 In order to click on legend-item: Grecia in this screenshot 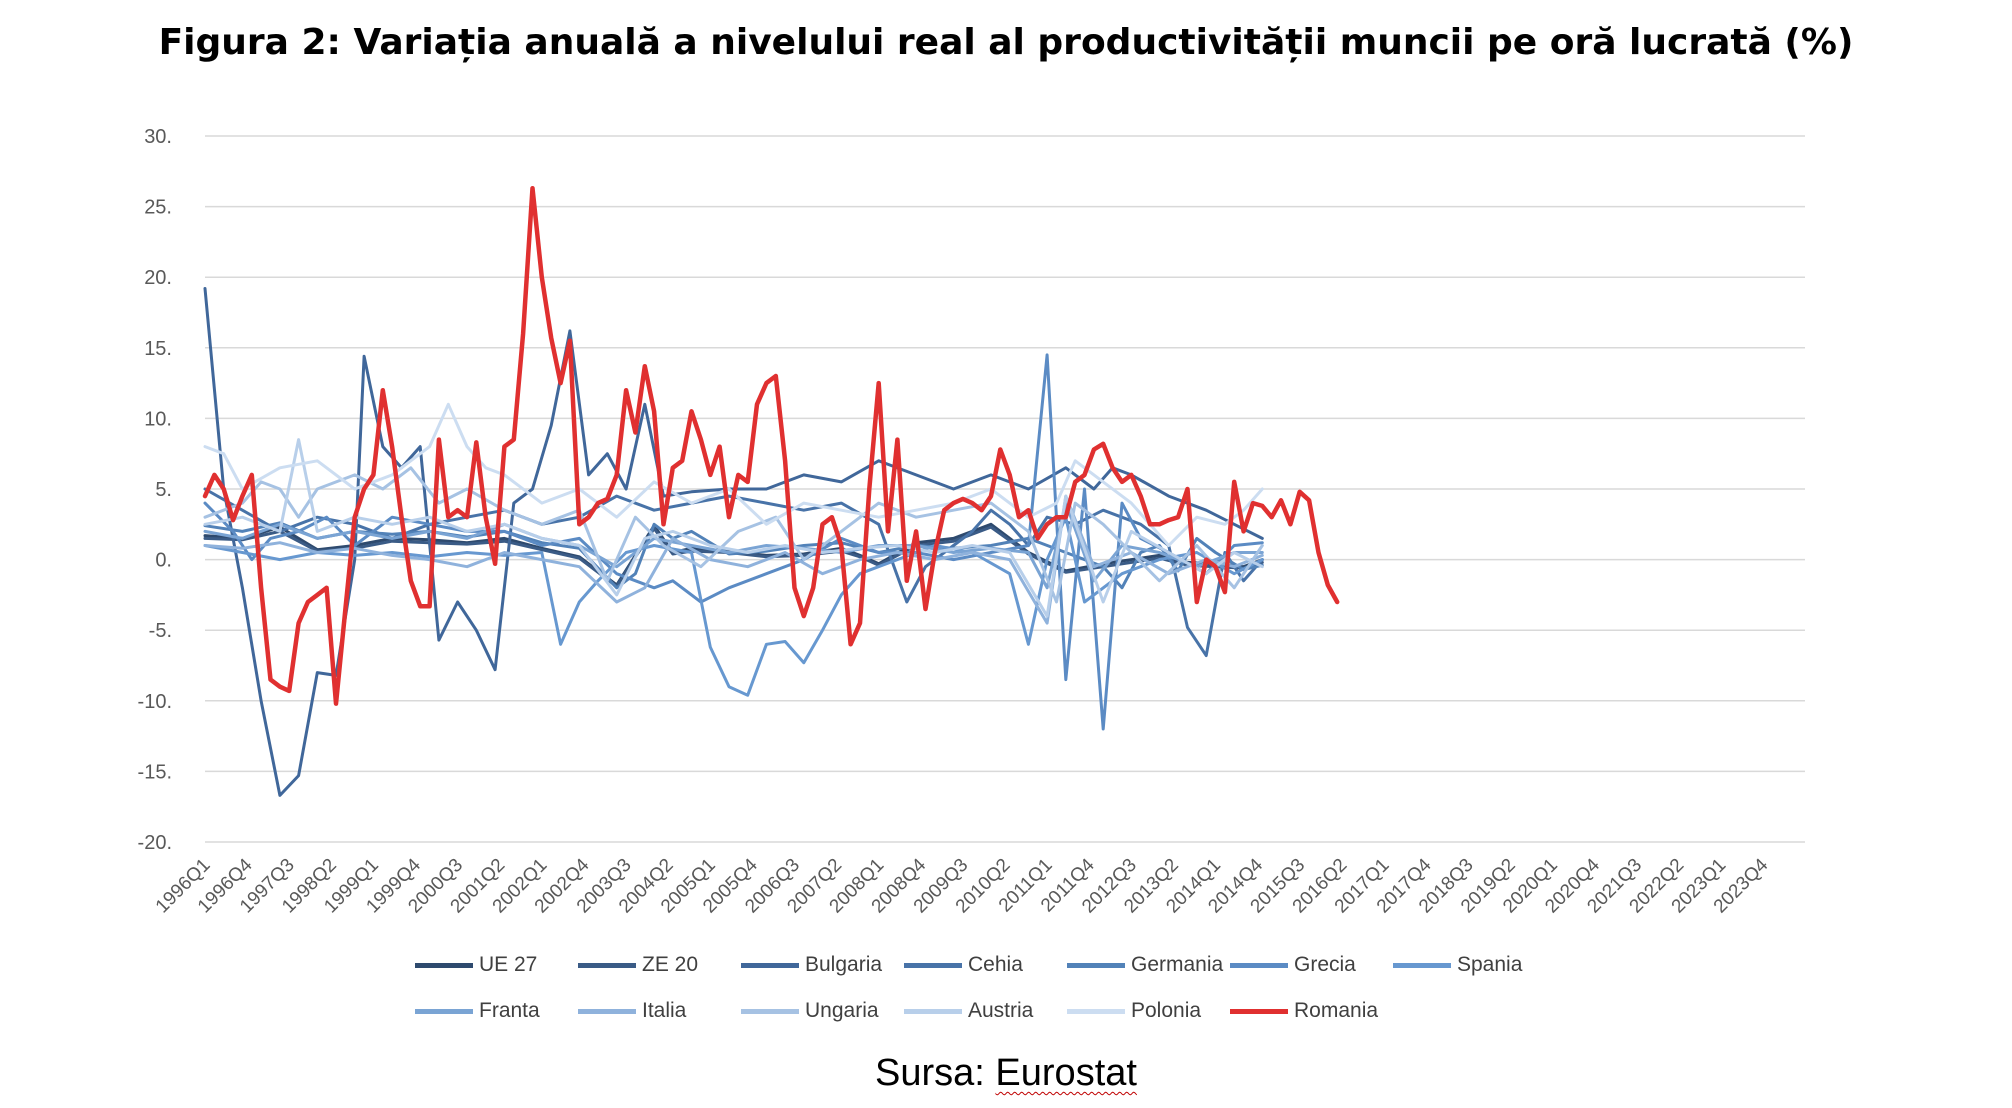, I will do `click(1293, 965)`.